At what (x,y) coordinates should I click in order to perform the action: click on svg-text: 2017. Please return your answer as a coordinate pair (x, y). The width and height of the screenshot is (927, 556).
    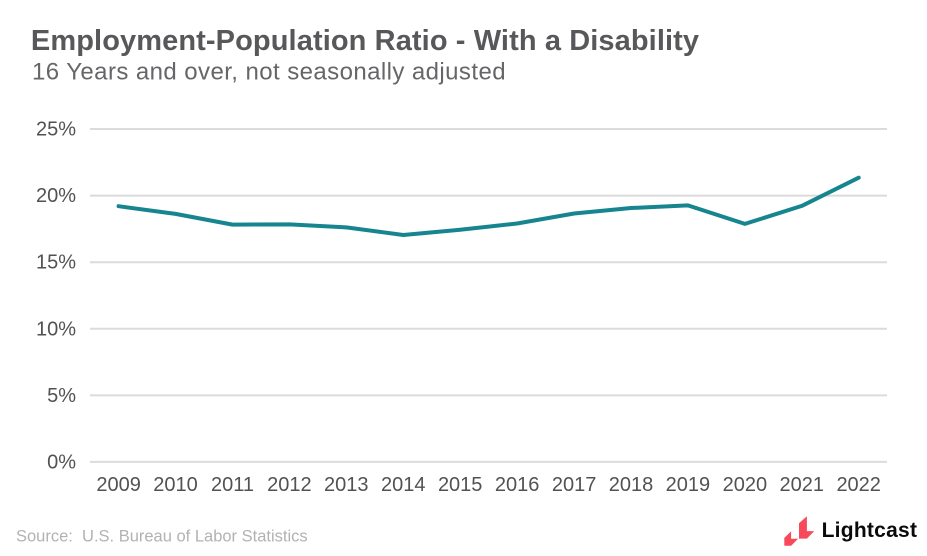
    Looking at the image, I should click on (574, 485).